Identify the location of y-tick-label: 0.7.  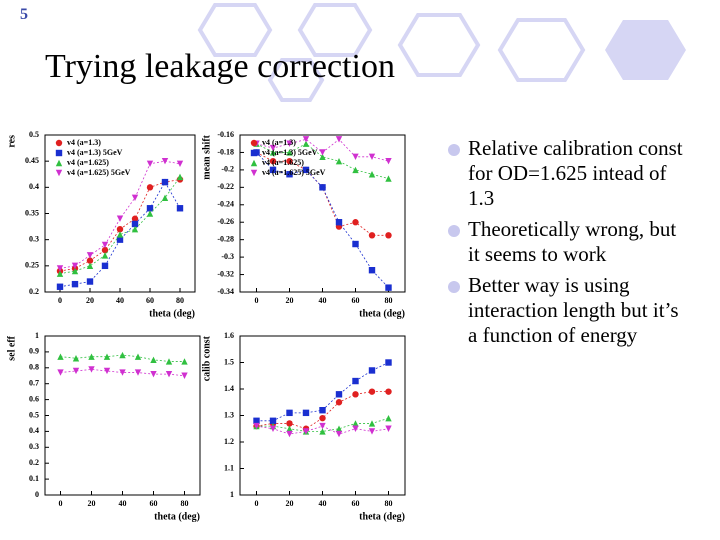
(34, 383).